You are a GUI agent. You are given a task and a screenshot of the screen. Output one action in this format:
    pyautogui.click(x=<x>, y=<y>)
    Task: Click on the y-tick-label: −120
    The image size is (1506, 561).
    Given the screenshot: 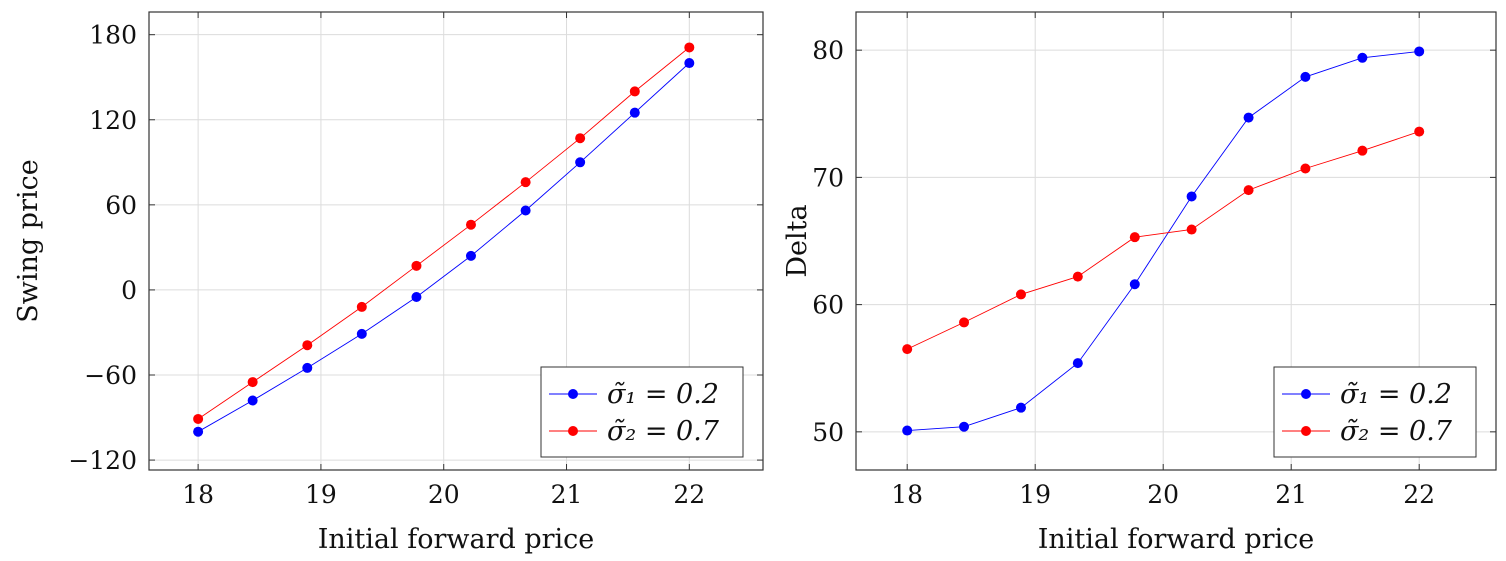 What is the action you would take?
    pyautogui.click(x=102, y=460)
    